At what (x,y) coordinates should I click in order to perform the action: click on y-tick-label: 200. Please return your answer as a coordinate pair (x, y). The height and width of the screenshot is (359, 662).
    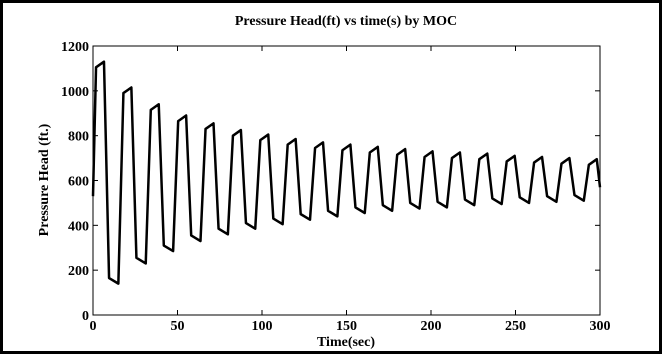
    Looking at the image, I should click on (78, 271).